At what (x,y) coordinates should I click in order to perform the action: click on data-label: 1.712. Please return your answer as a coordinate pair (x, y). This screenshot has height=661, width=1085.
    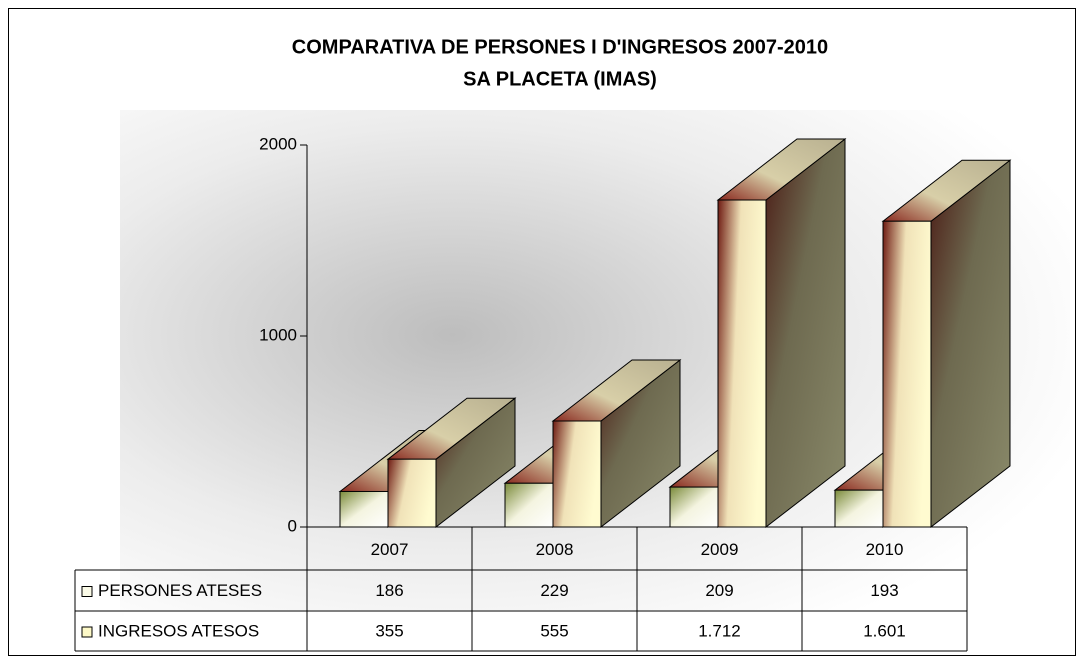
    Looking at the image, I should click on (719, 630).